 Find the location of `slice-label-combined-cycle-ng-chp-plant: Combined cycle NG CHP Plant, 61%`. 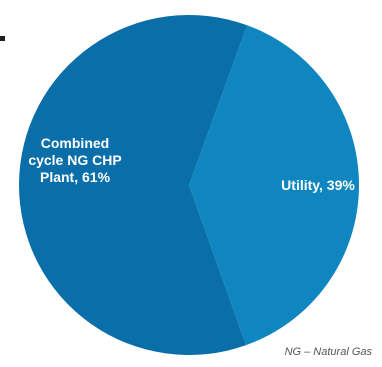

slice-label-combined-cycle-ng-chp-plant: Combined cycle NG CHP Plant, 61% is located at coordinates (74, 160).